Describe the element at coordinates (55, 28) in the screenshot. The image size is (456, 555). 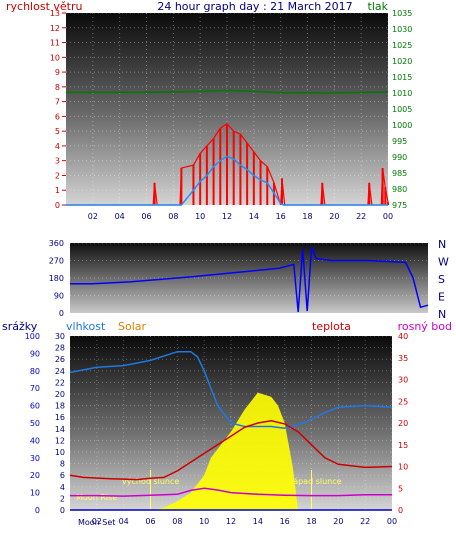
I see `wind-speed-tick: 12` at that location.